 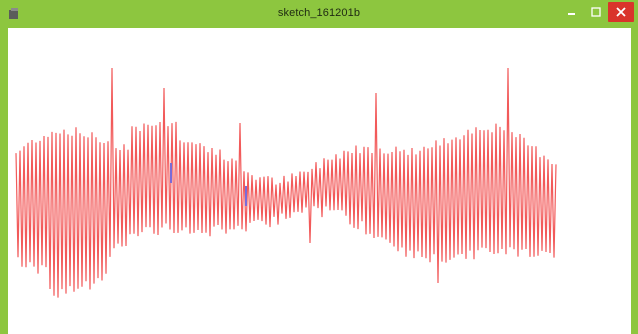 I want to click on close-button, so click(x=621, y=12).